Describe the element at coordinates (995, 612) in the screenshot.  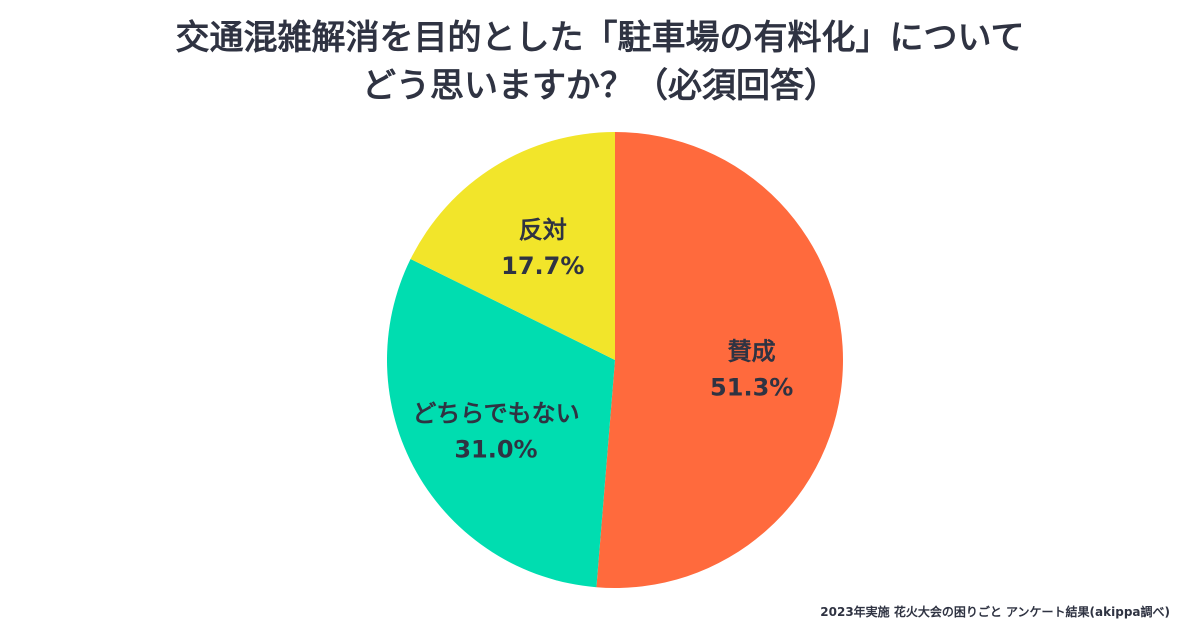
I see `source-note: 2023年実施 花火大会の困りごと アンケート結果(akippa調べ)` at that location.